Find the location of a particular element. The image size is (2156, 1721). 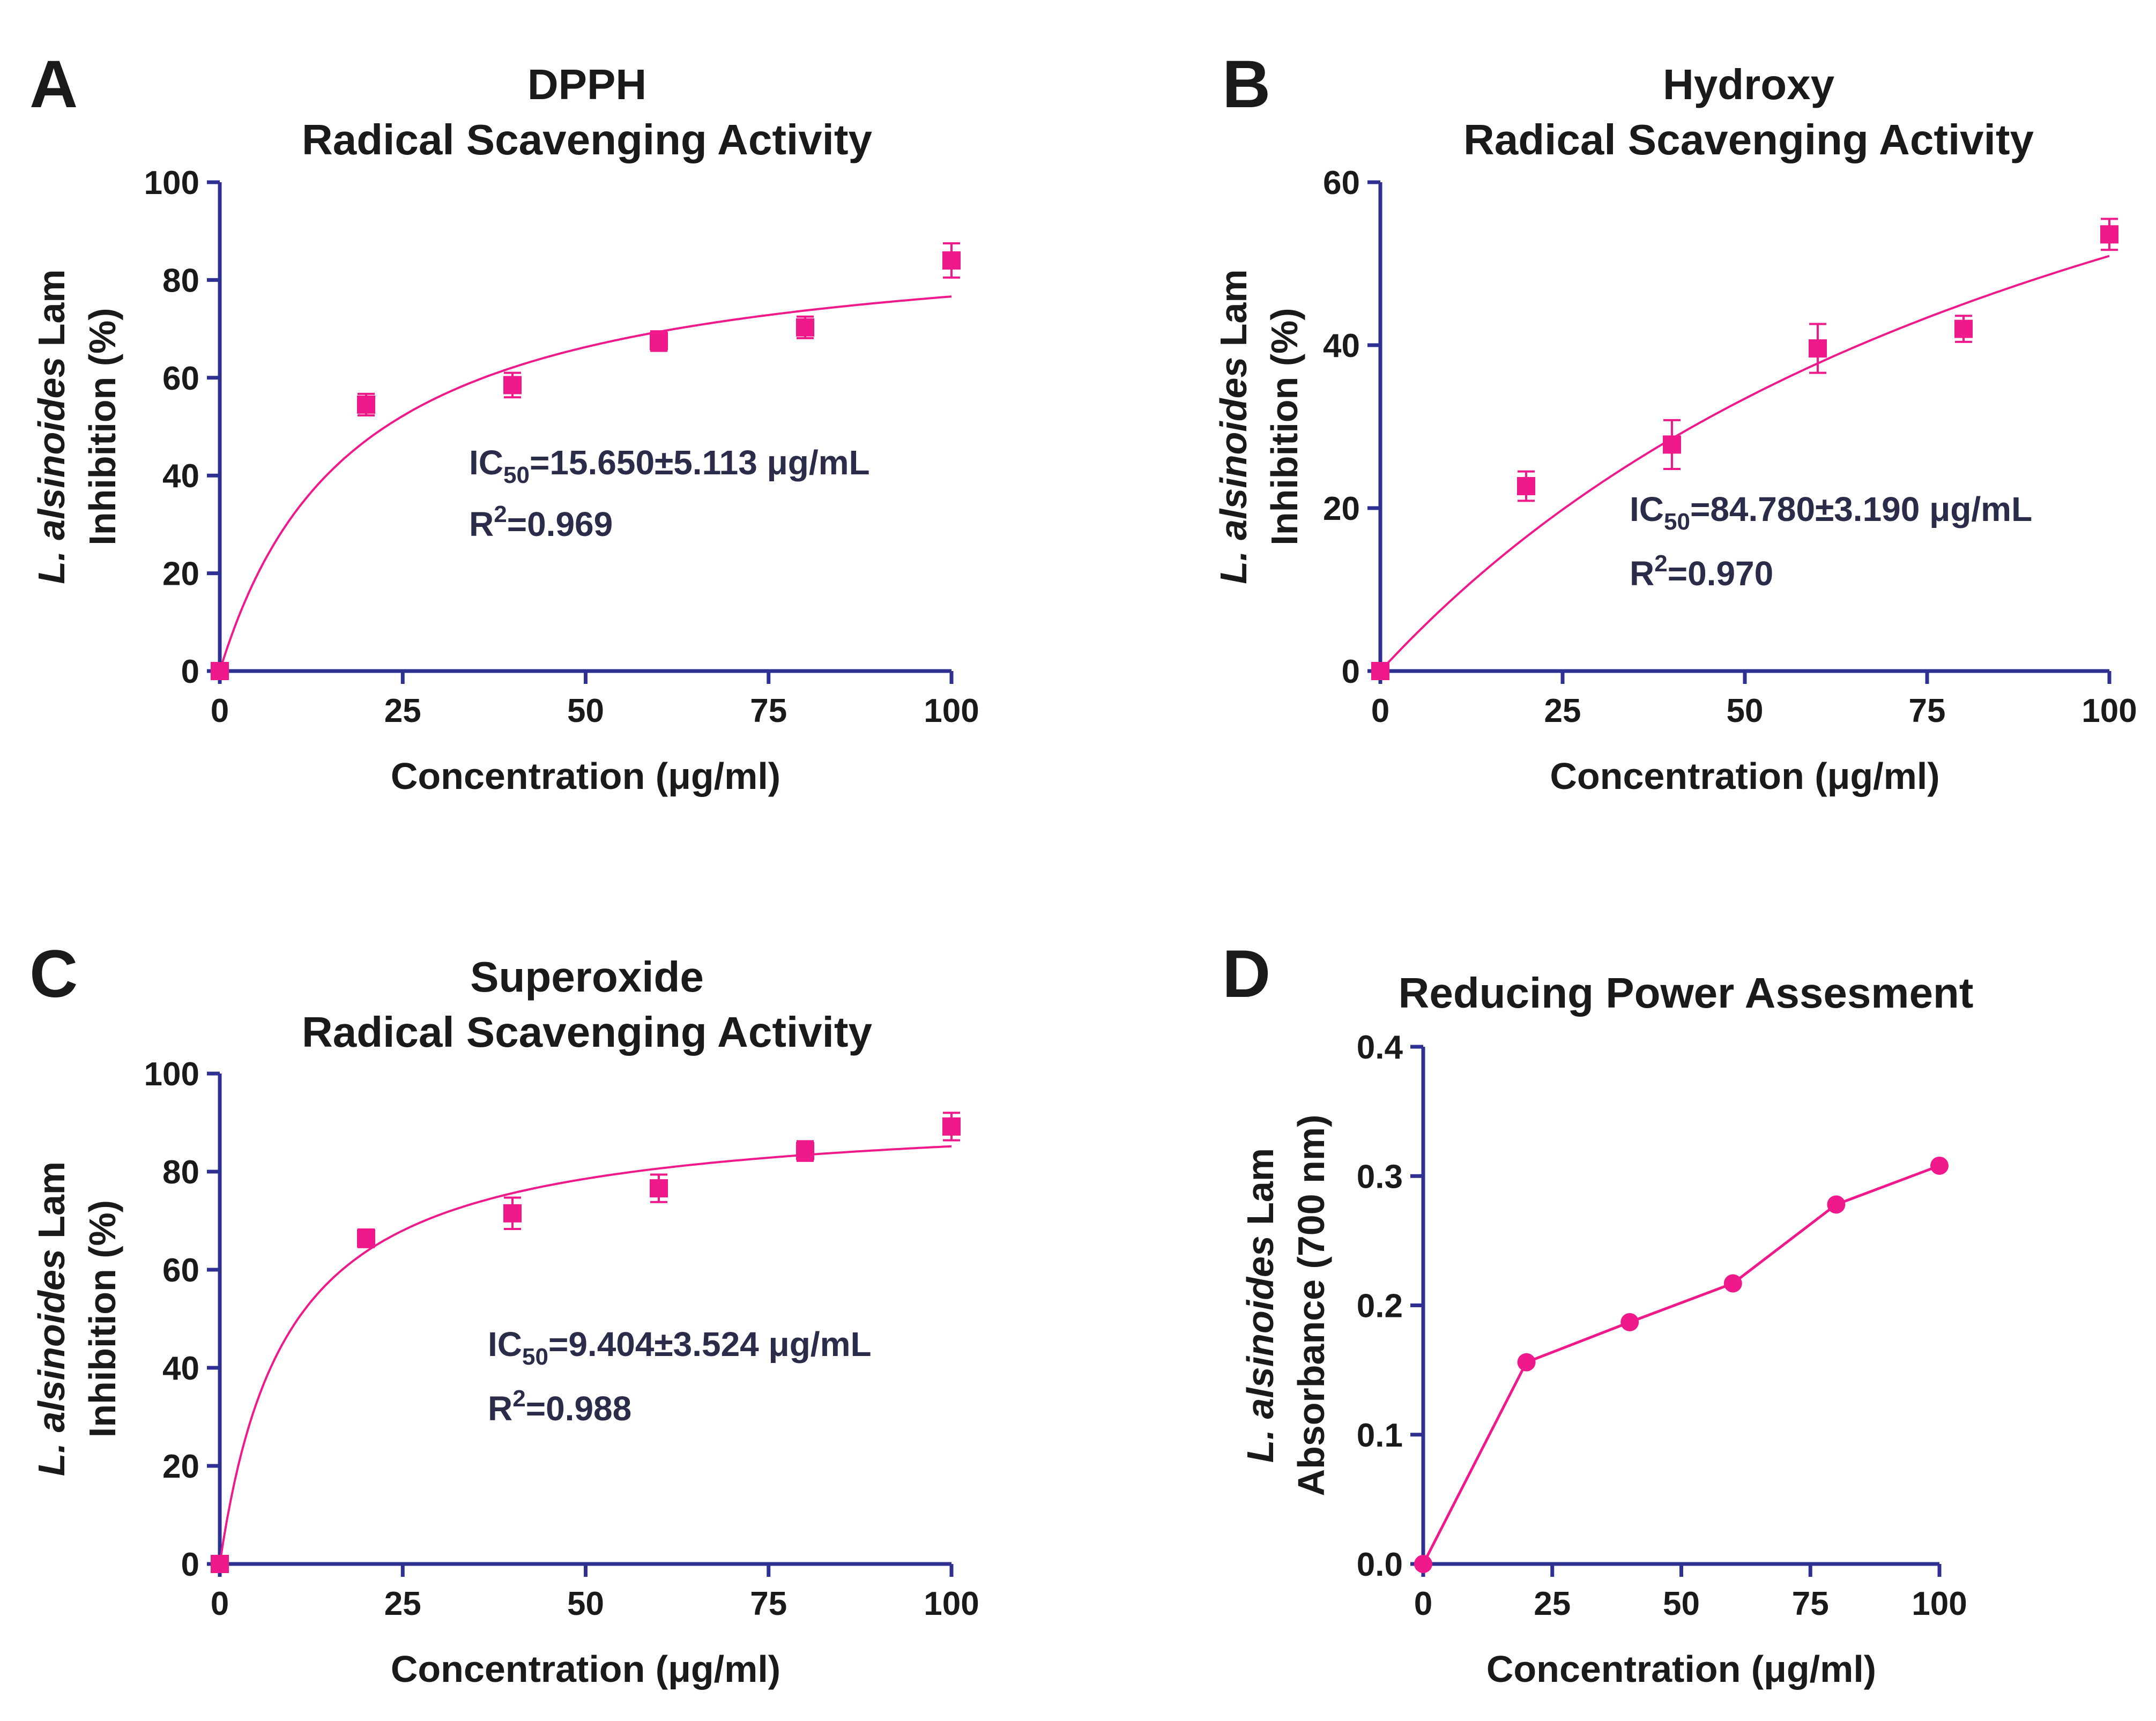

ic50-annotation: IC50=9.404±3.524 μg/mL is located at coordinates (680, 1347).